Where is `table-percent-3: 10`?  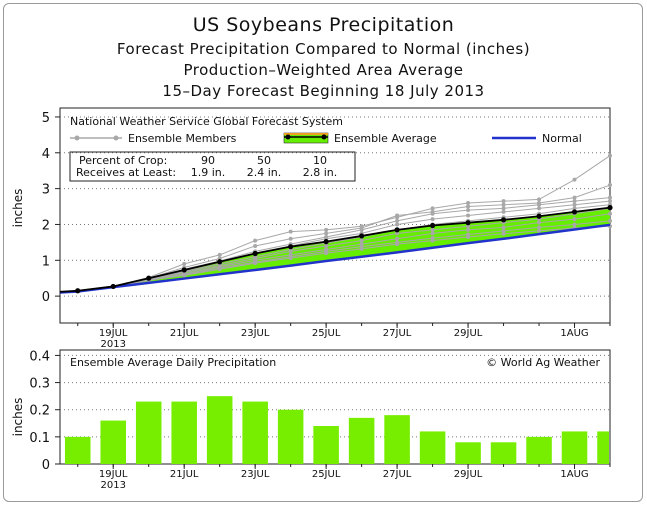 table-percent-3: 10 is located at coordinates (320, 160).